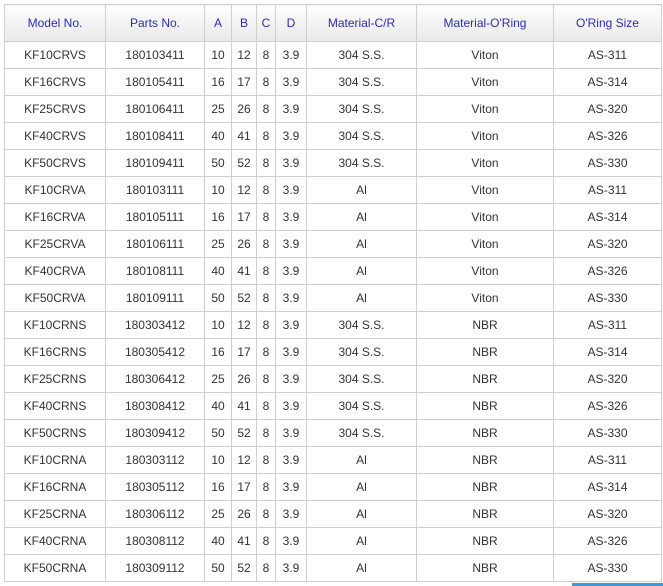  Describe the element at coordinates (155, 244) in the screenshot. I see `cell-parts-no: 180106111` at that location.